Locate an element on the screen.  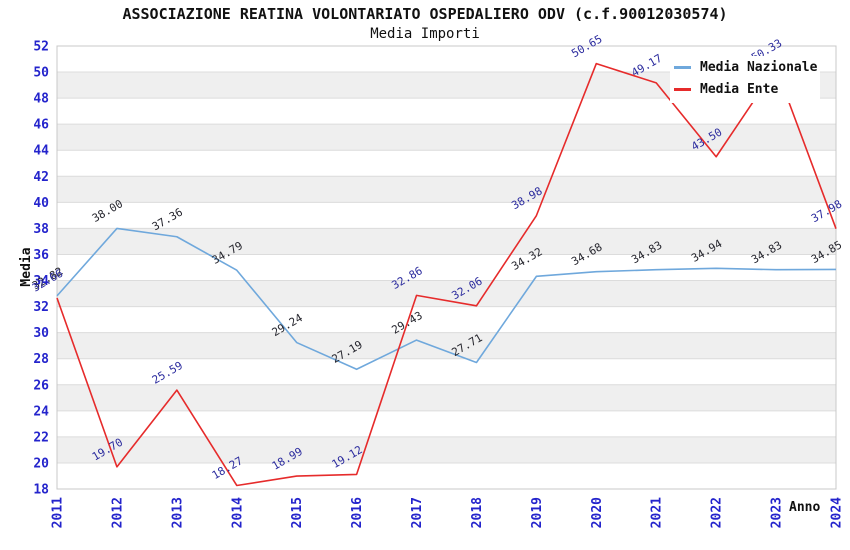
y-tick-label: 52 is located at coordinates (41, 47).